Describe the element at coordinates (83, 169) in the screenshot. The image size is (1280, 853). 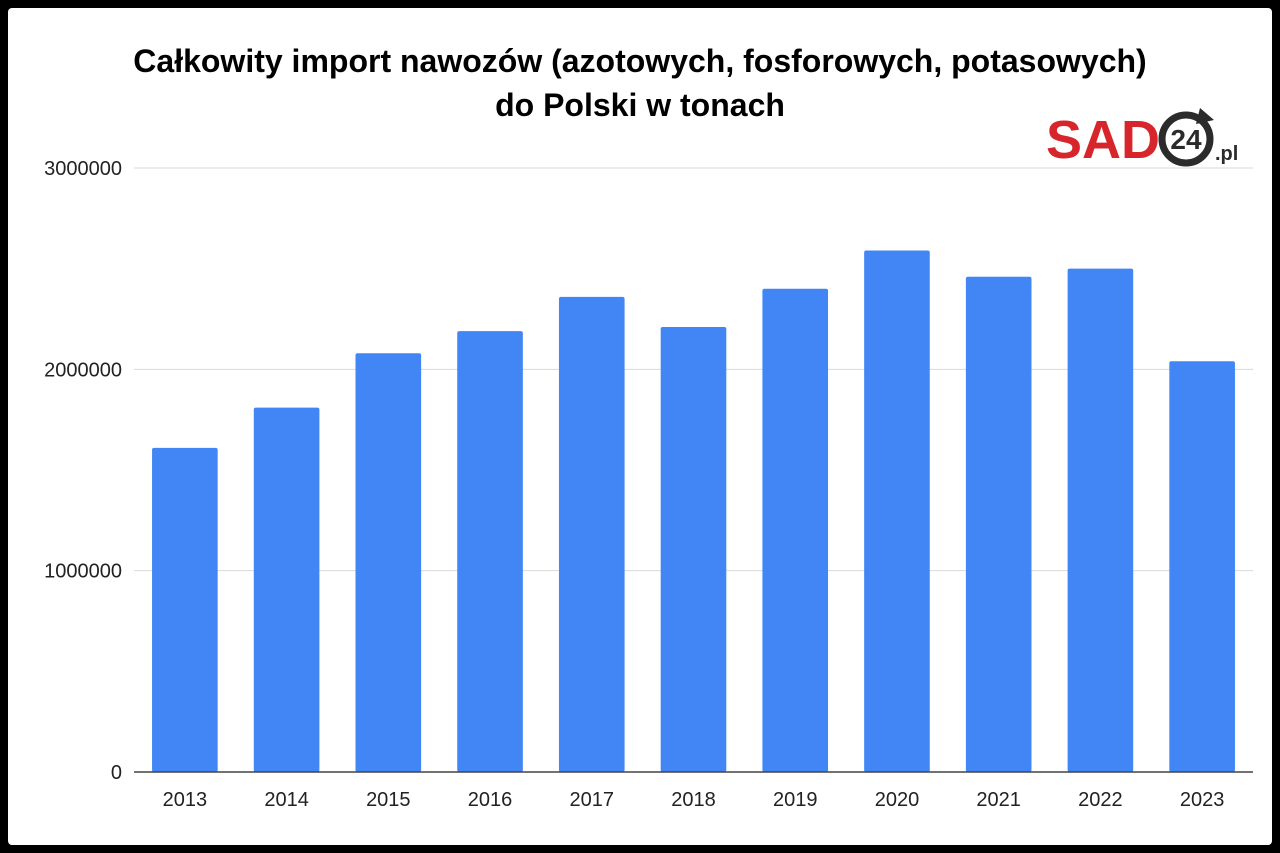
I see `y-tick-label: 3000000` at that location.